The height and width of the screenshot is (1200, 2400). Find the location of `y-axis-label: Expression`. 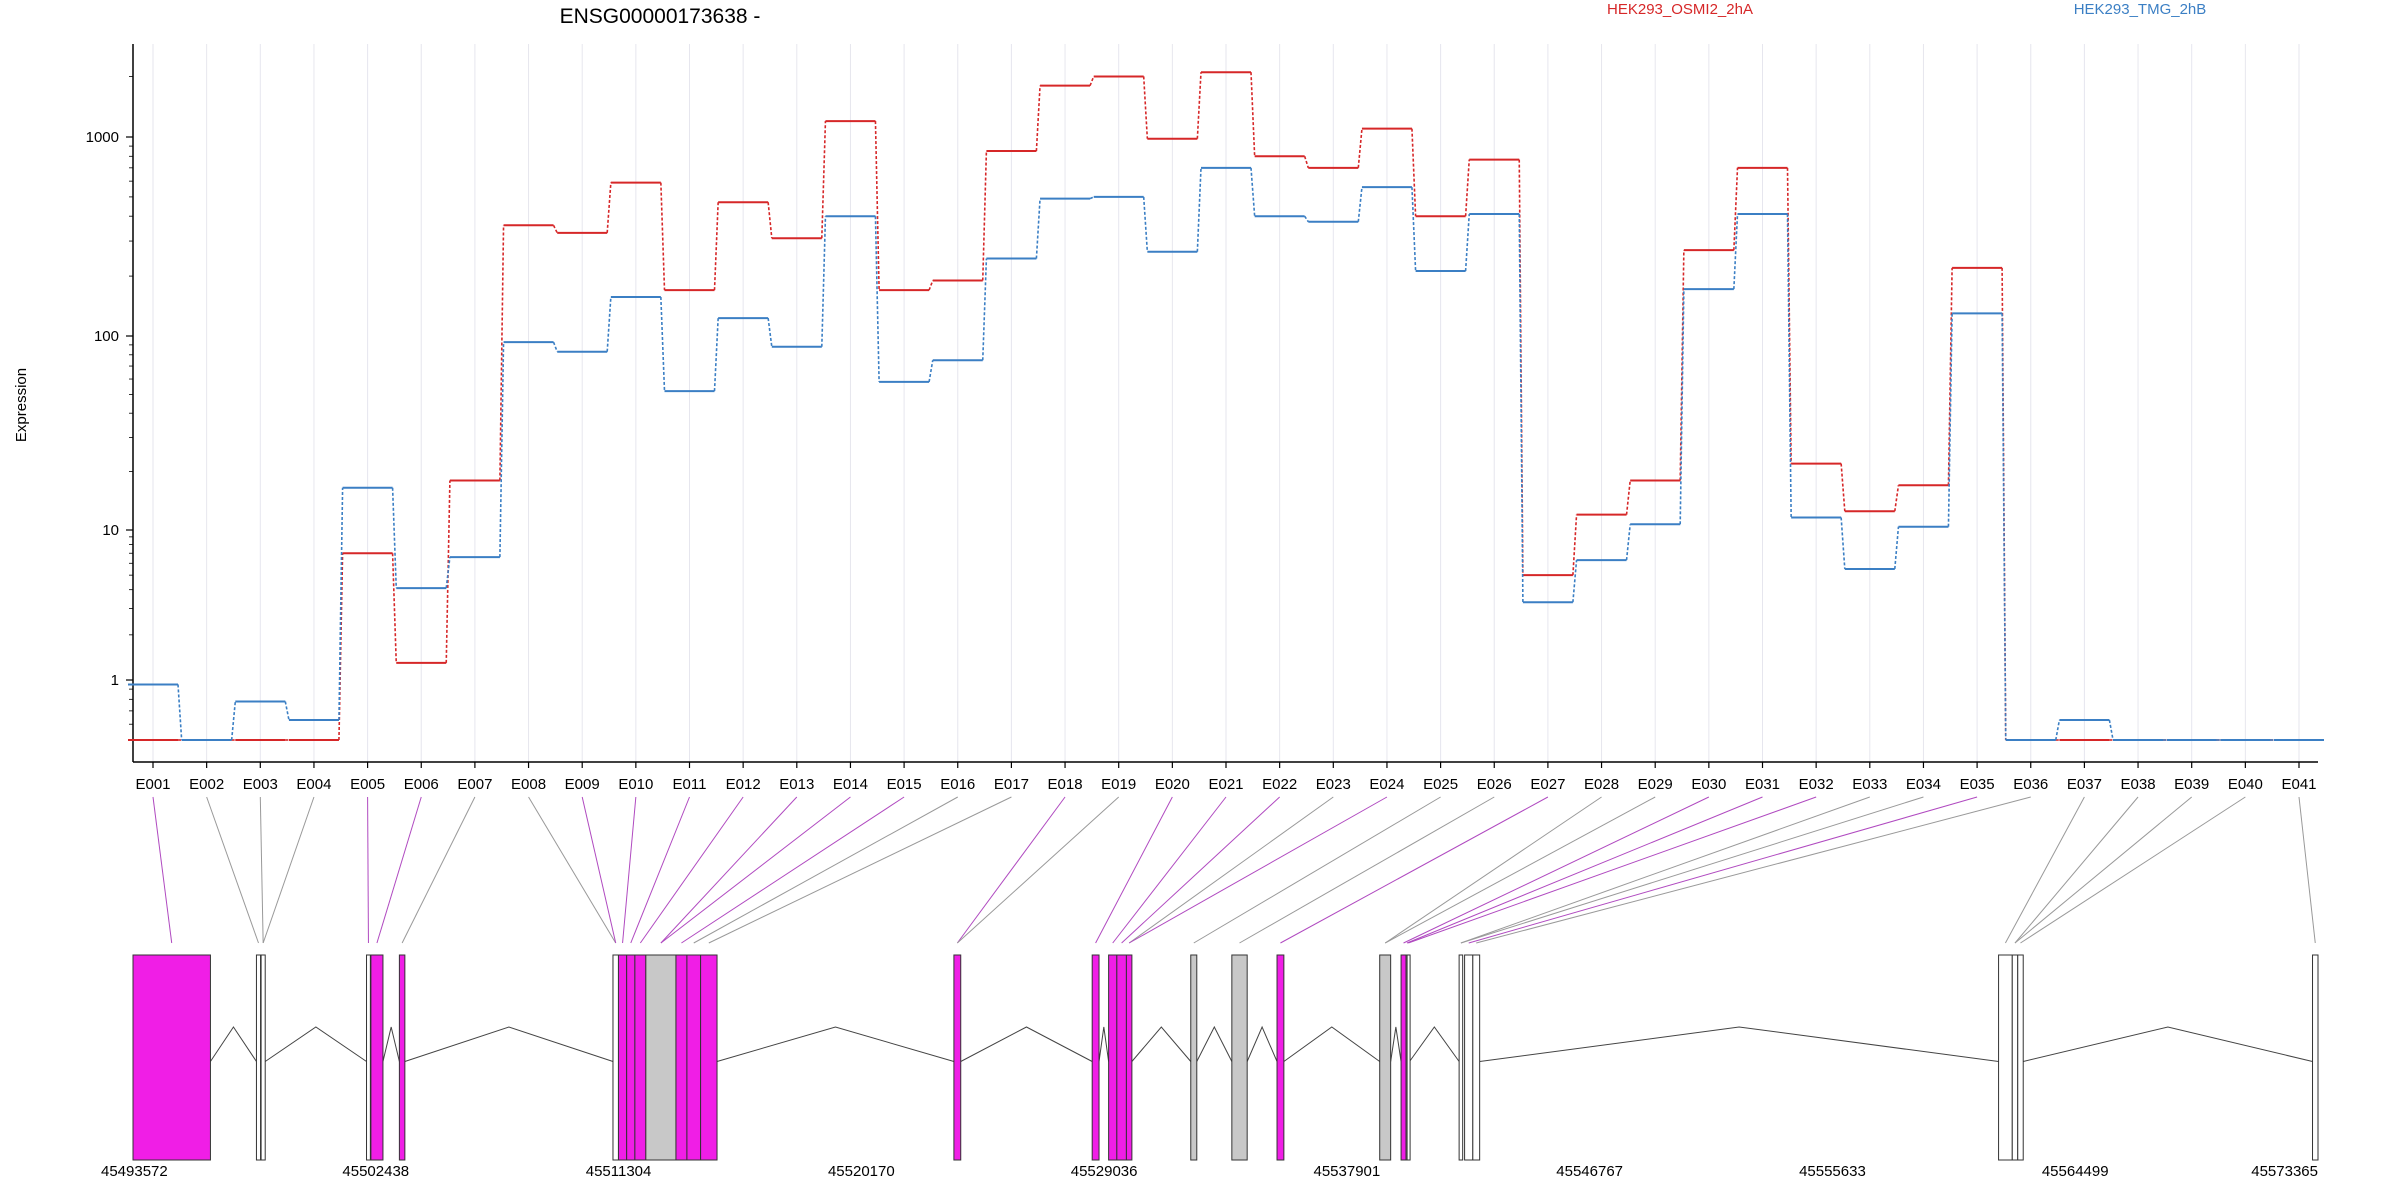

y-axis-label: Expression is located at coordinates (21, 405).